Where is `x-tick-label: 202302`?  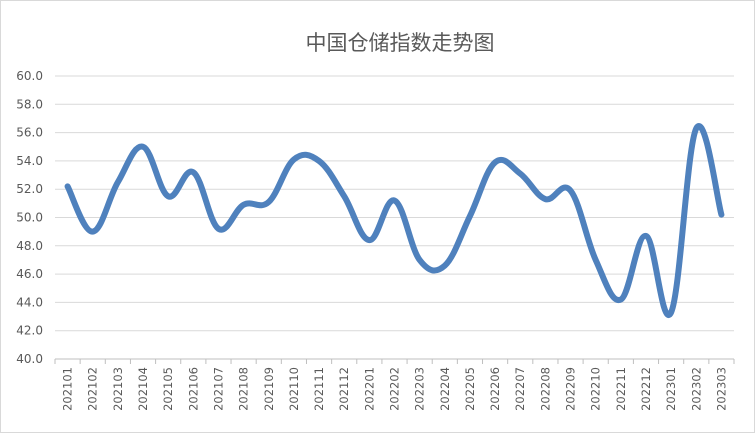 x-tick-label: 202302 is located at coordinates (696, 389).